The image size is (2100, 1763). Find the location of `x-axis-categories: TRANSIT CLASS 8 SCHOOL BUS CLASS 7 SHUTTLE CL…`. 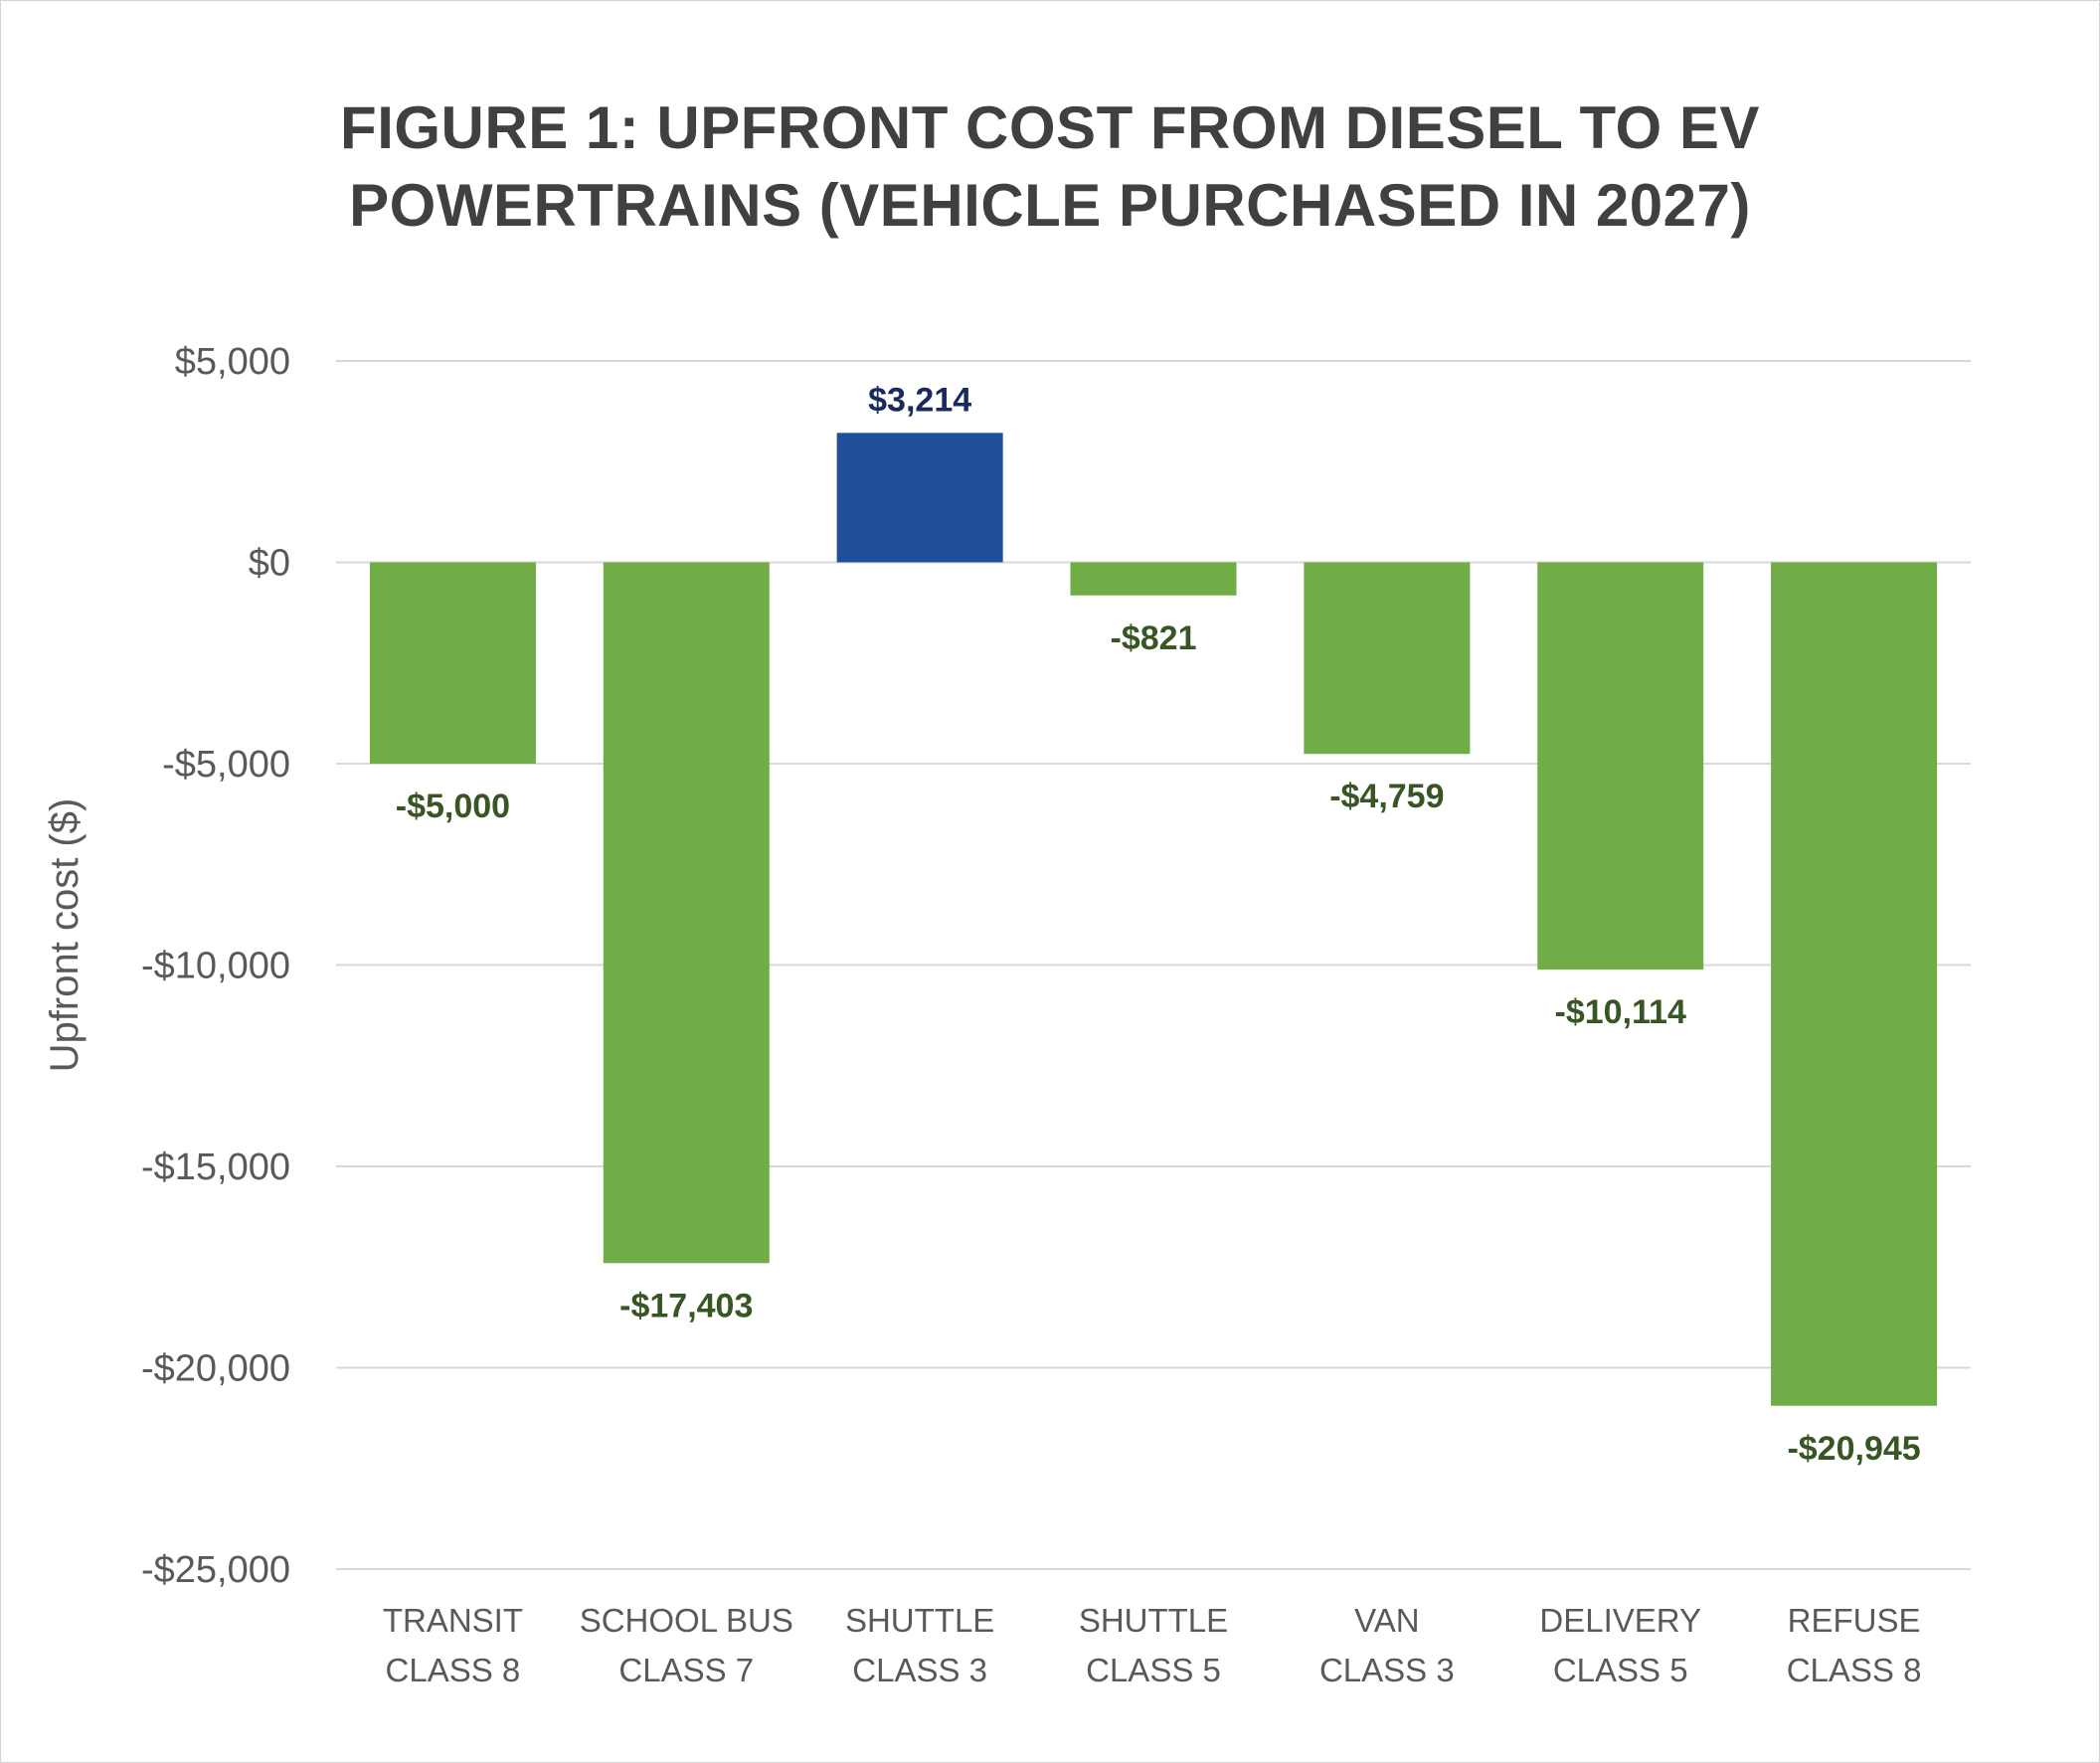

x-axis-categories: TRANSIT CLASS 8 SCHOOL BUS CLASS 7 SHUTTLE CL… is located at coordinates (1152, 1645).